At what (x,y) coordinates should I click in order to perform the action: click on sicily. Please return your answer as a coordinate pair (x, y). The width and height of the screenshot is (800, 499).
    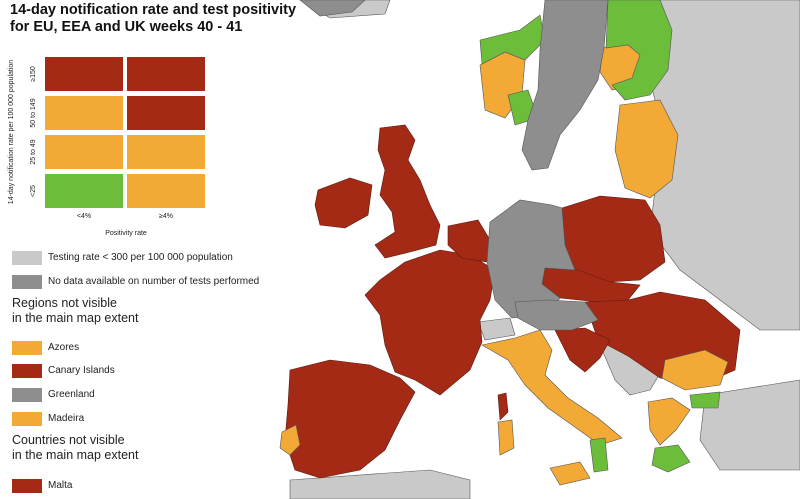
    Looking at the image, I should click on (570, 473).